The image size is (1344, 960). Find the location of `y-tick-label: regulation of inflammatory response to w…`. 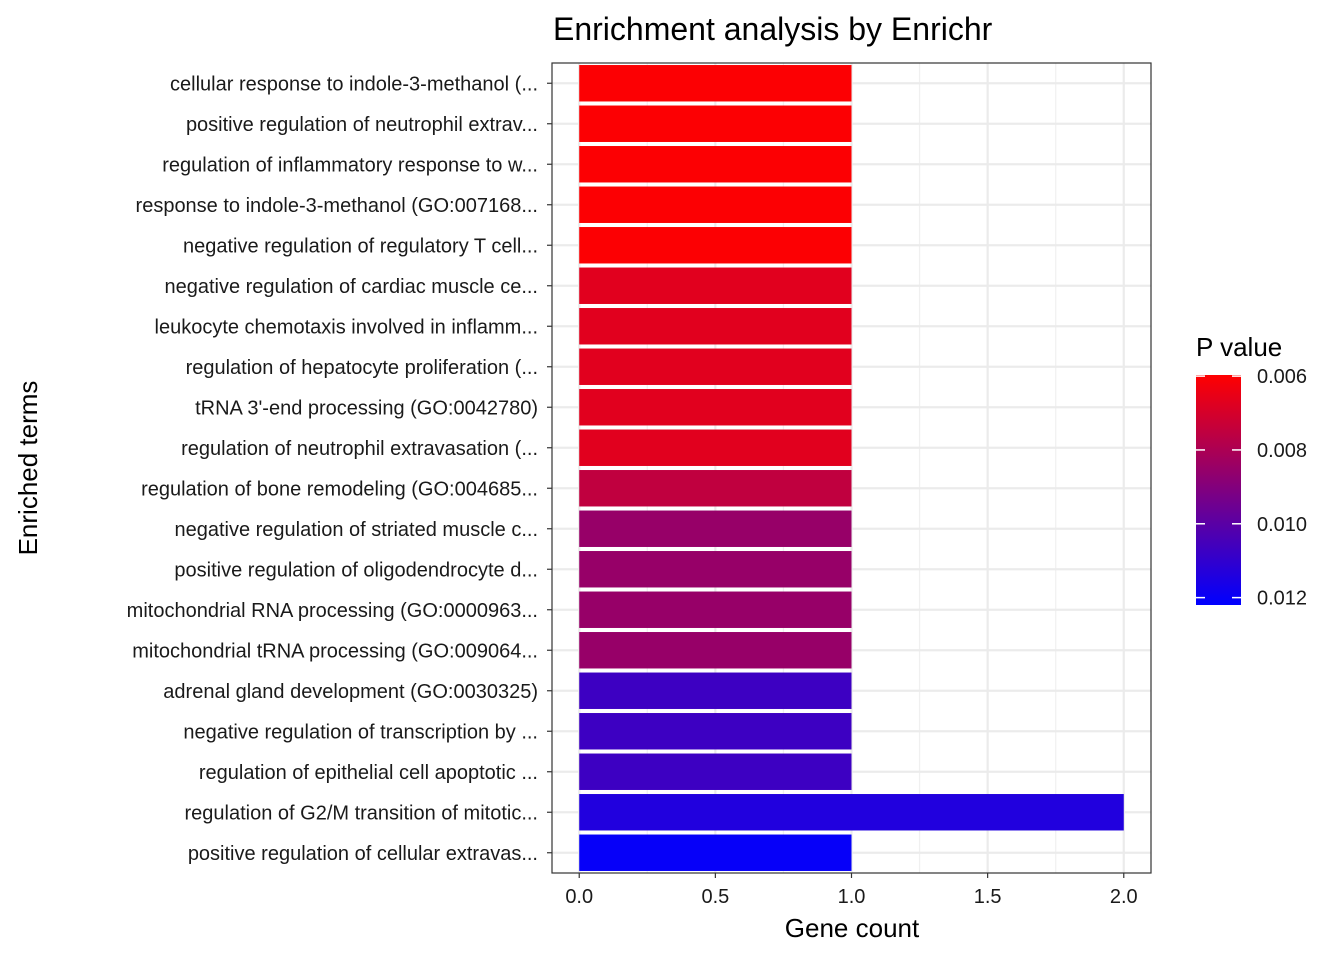

y-tick-label: regulation of inflammatory response to w… is located at coordinates (350, 165).